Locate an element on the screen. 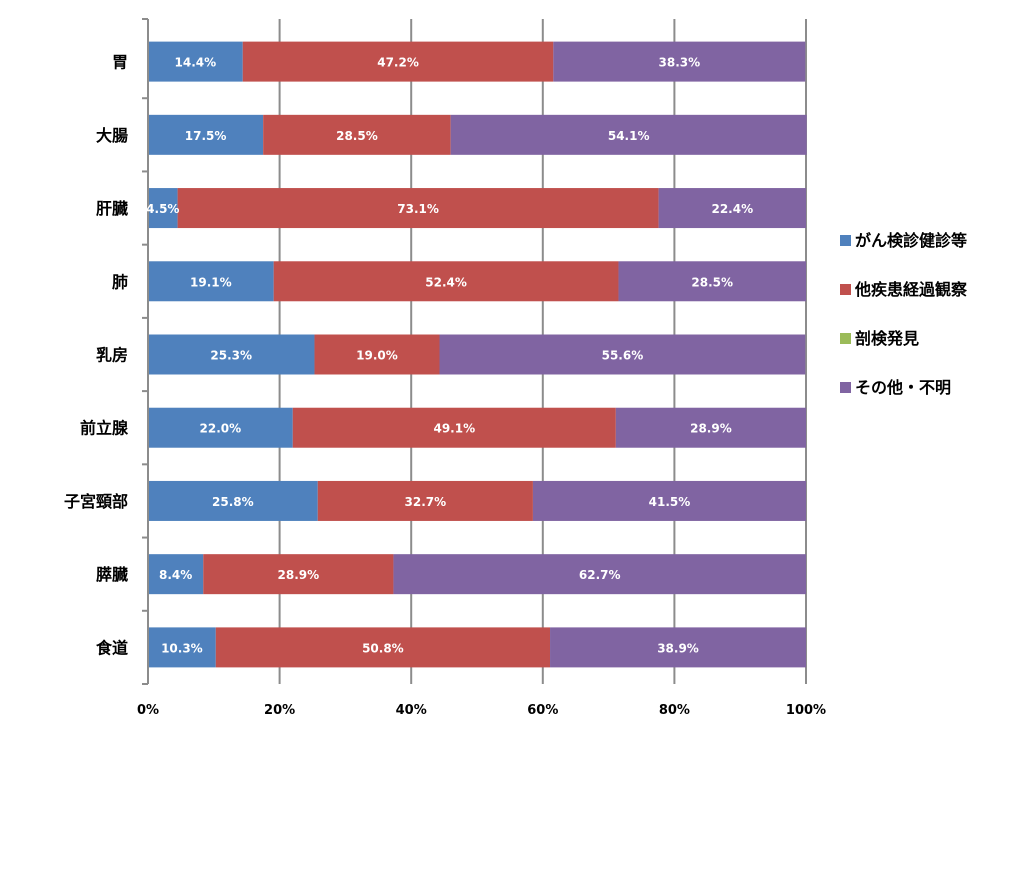  axes is located at coordinates (145, 351).